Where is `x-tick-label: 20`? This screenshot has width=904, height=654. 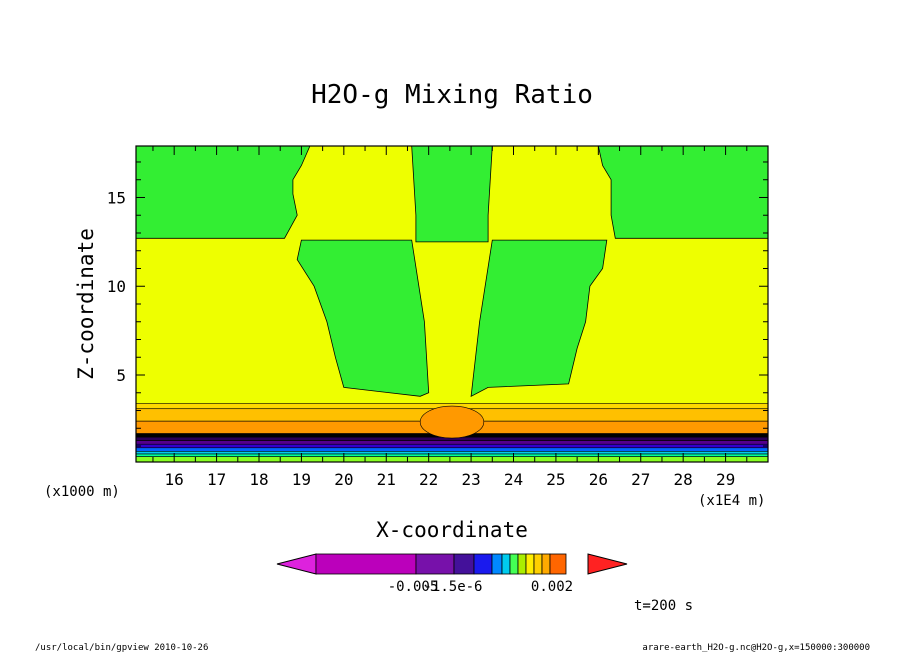 x-tick-label: 20 is located at coordinates (343, 479).